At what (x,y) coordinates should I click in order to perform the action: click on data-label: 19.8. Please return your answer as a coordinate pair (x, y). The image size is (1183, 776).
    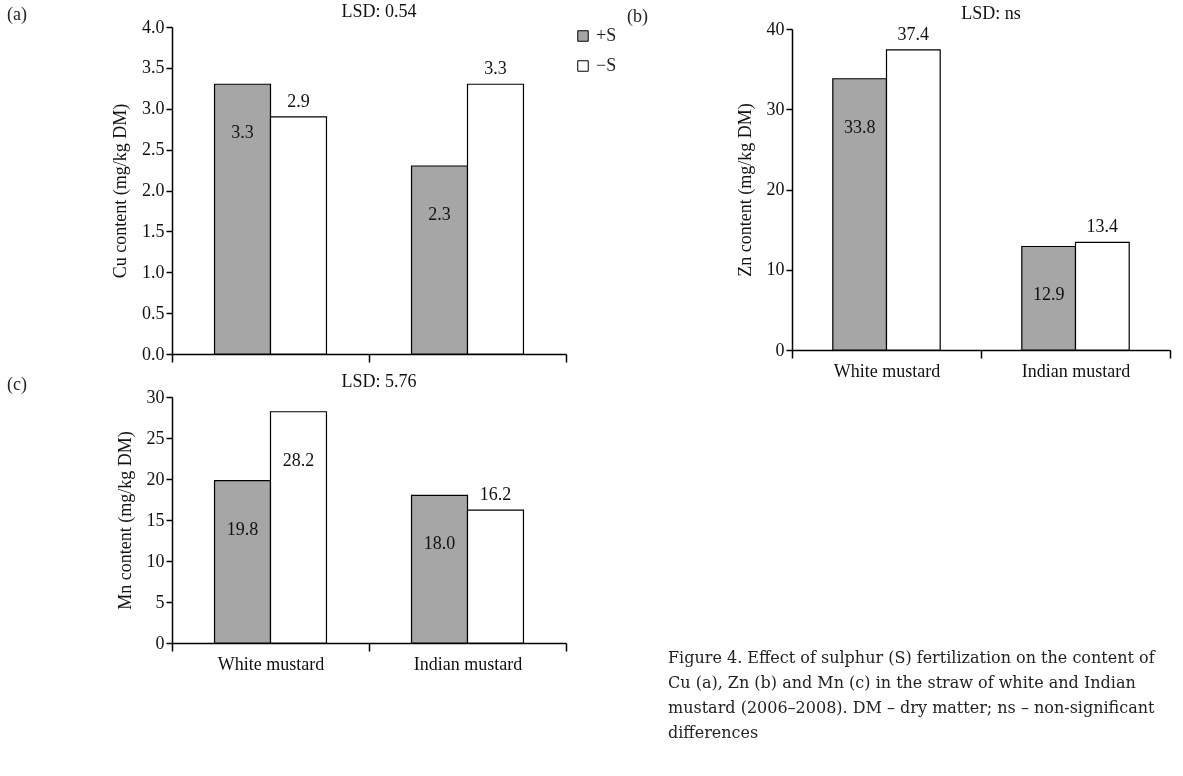
    Looking at the image, I should click on (242, 528).